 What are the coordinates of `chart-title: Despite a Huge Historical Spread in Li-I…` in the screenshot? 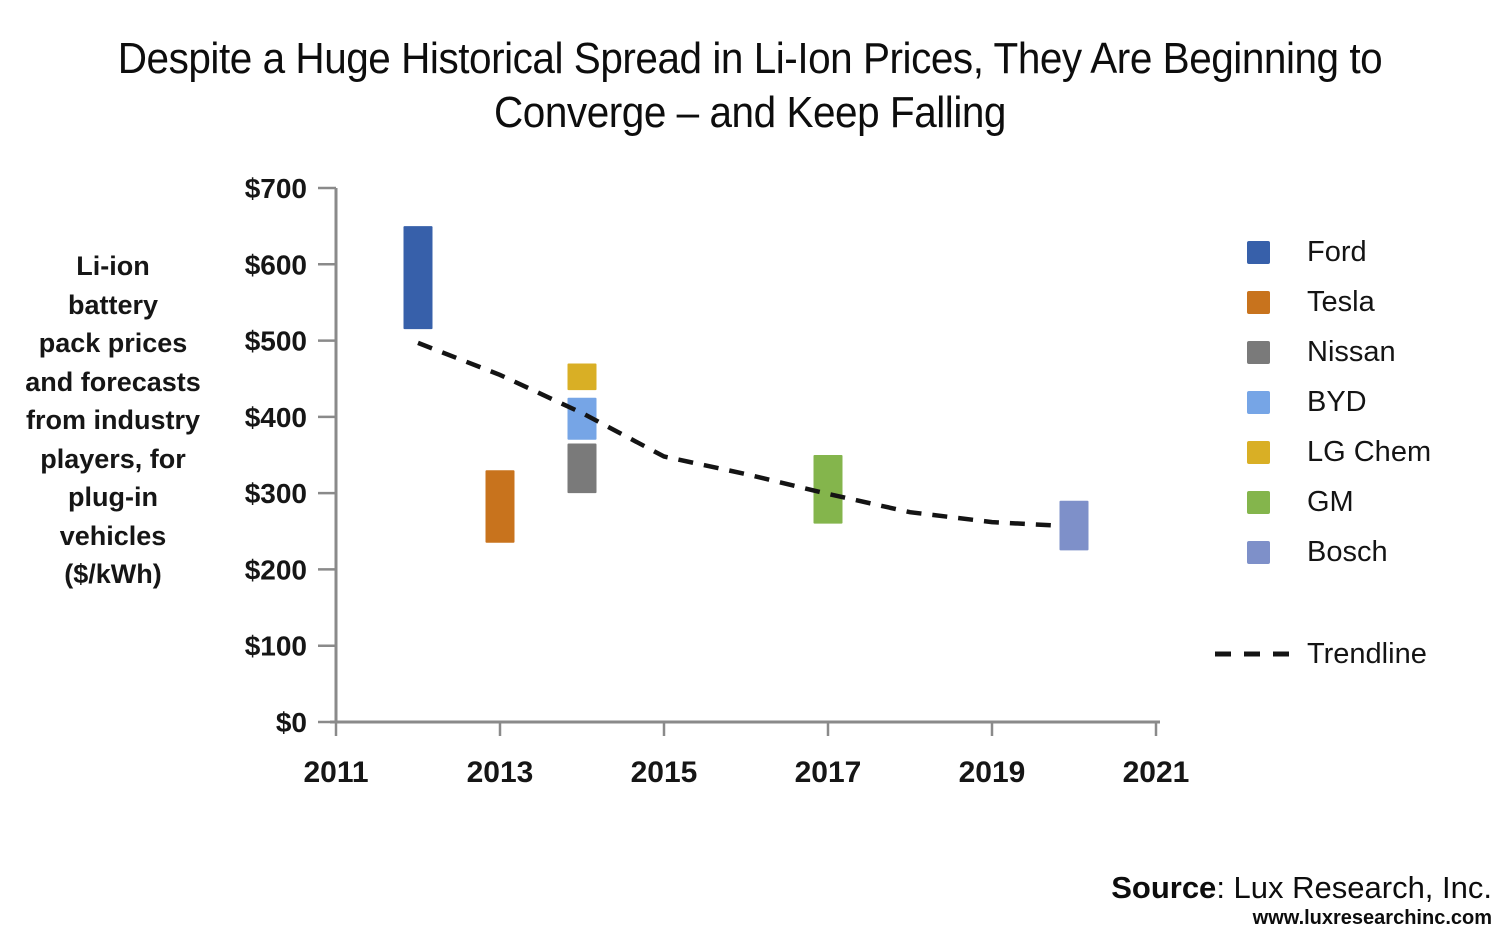 It's located at (750, 86).